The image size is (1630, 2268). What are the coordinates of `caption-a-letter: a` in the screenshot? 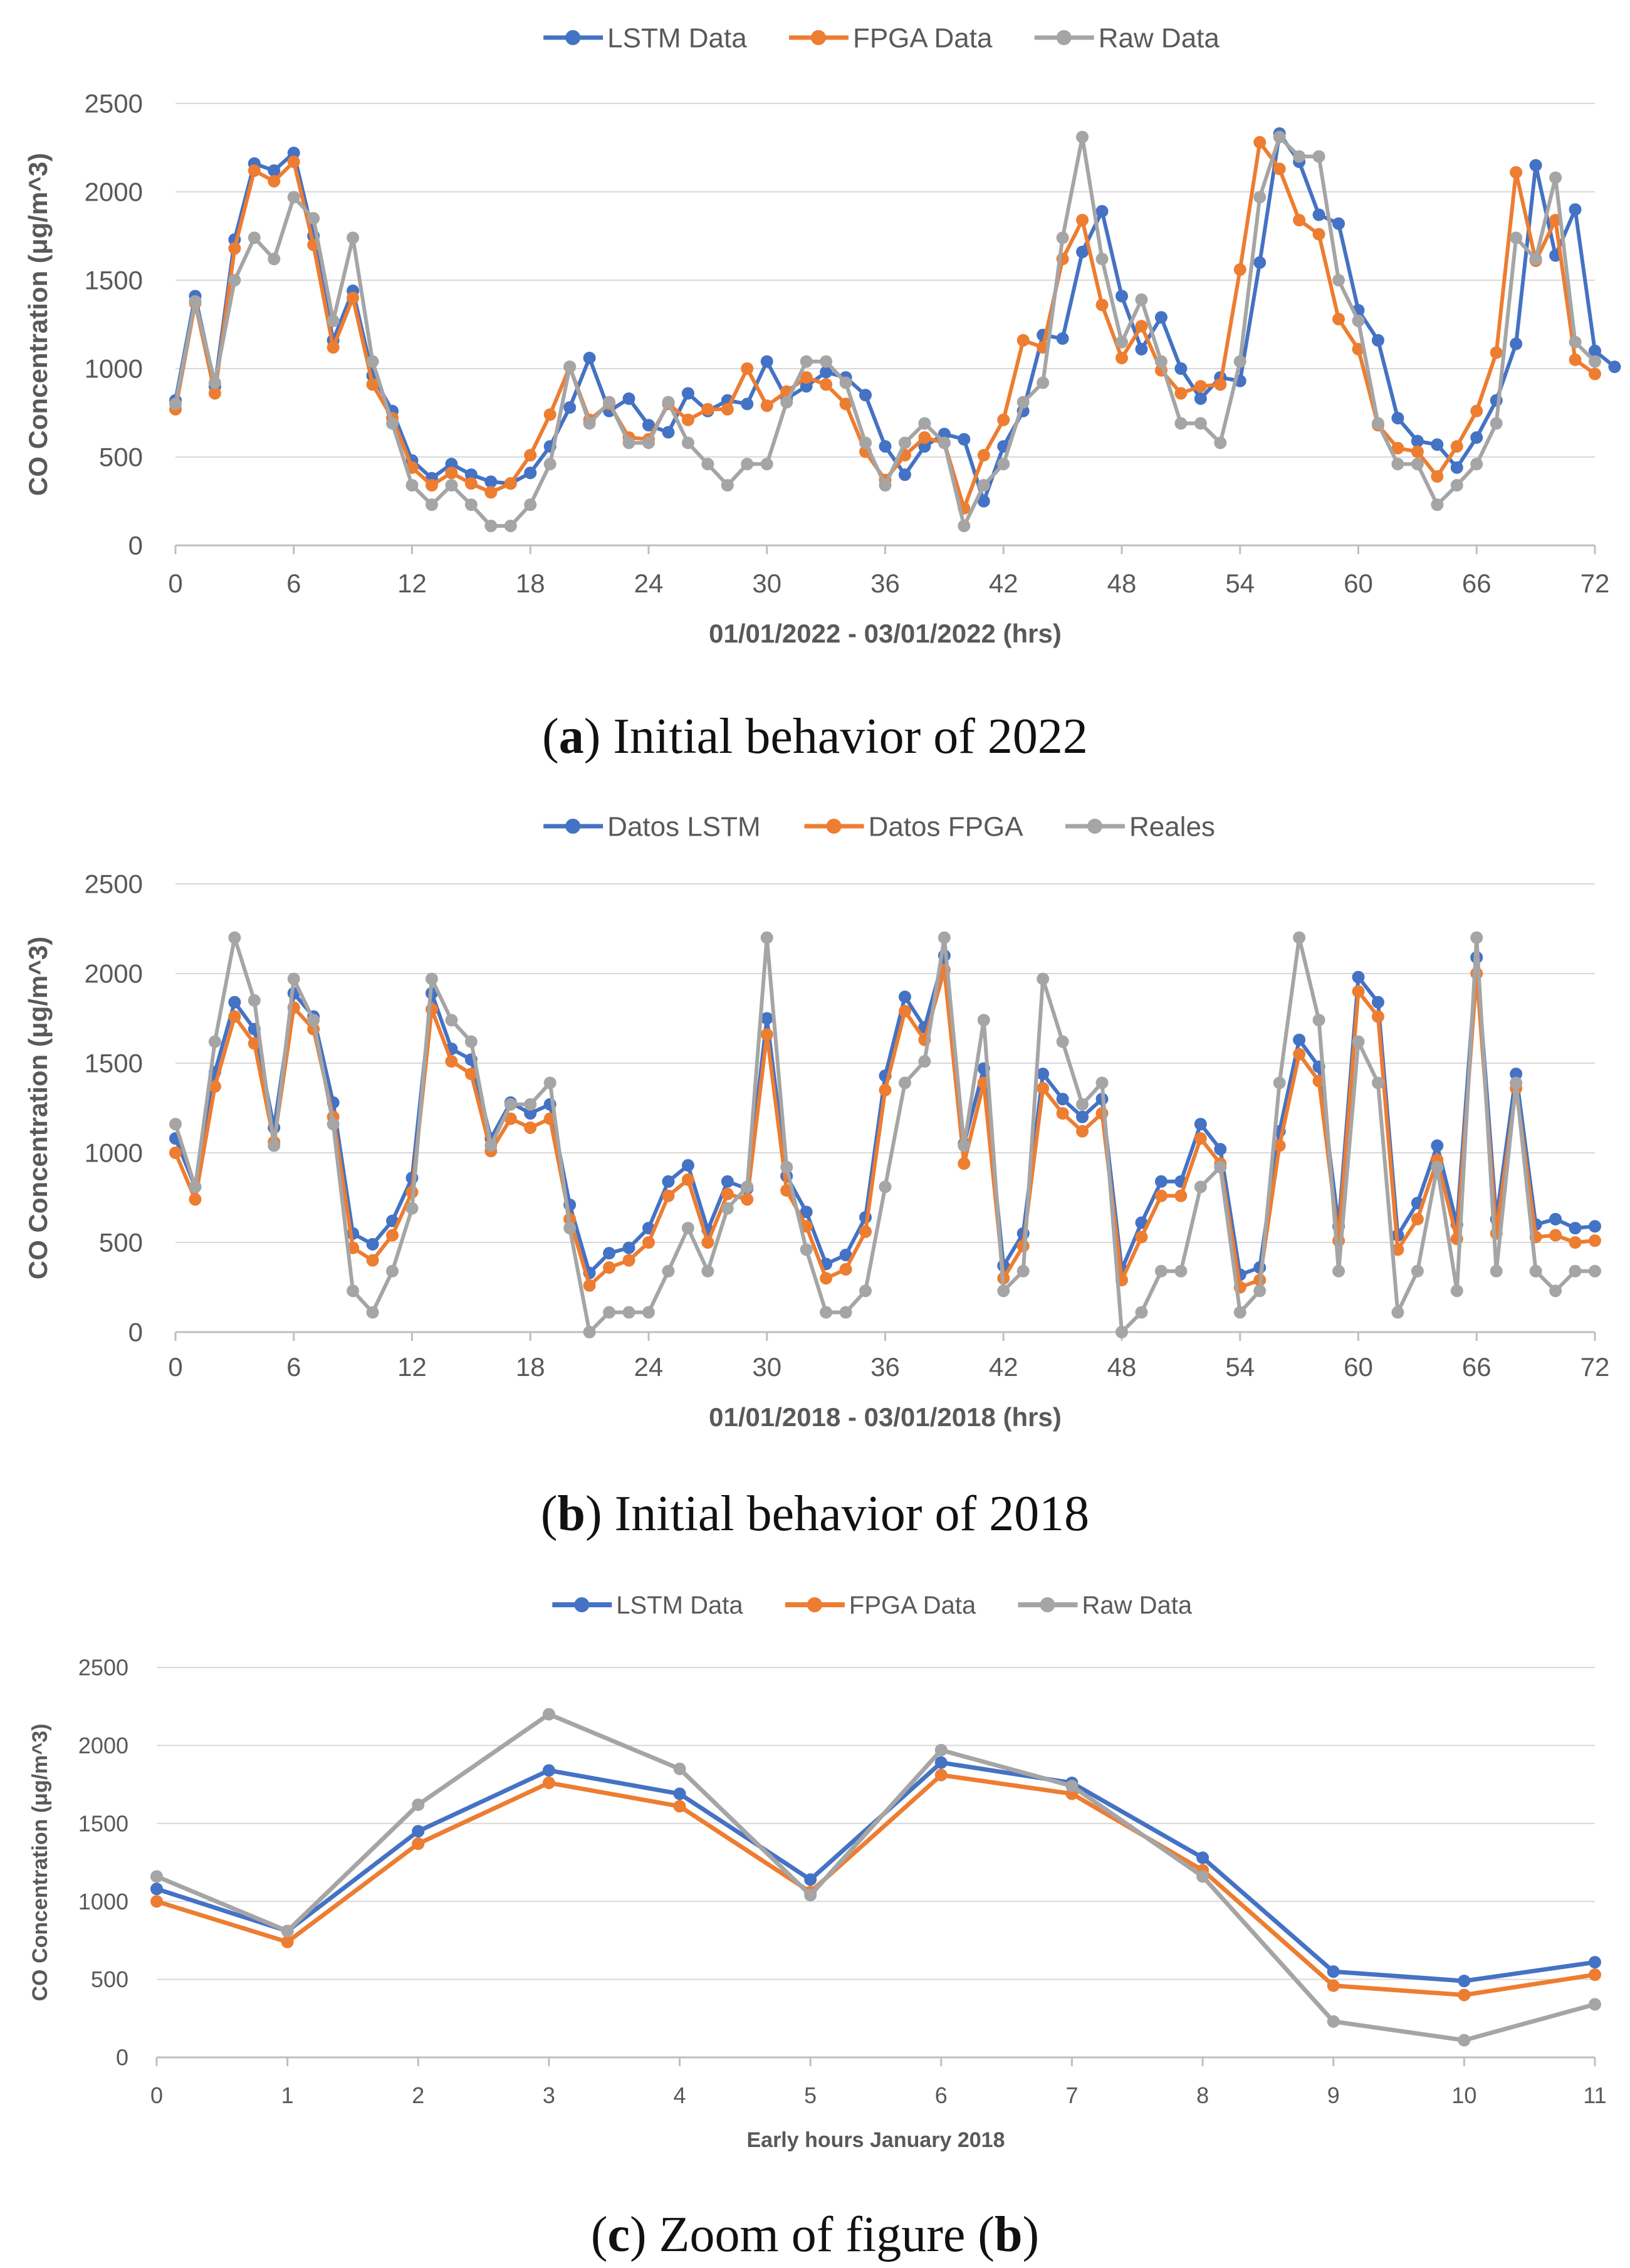 It's located at (571, 736).